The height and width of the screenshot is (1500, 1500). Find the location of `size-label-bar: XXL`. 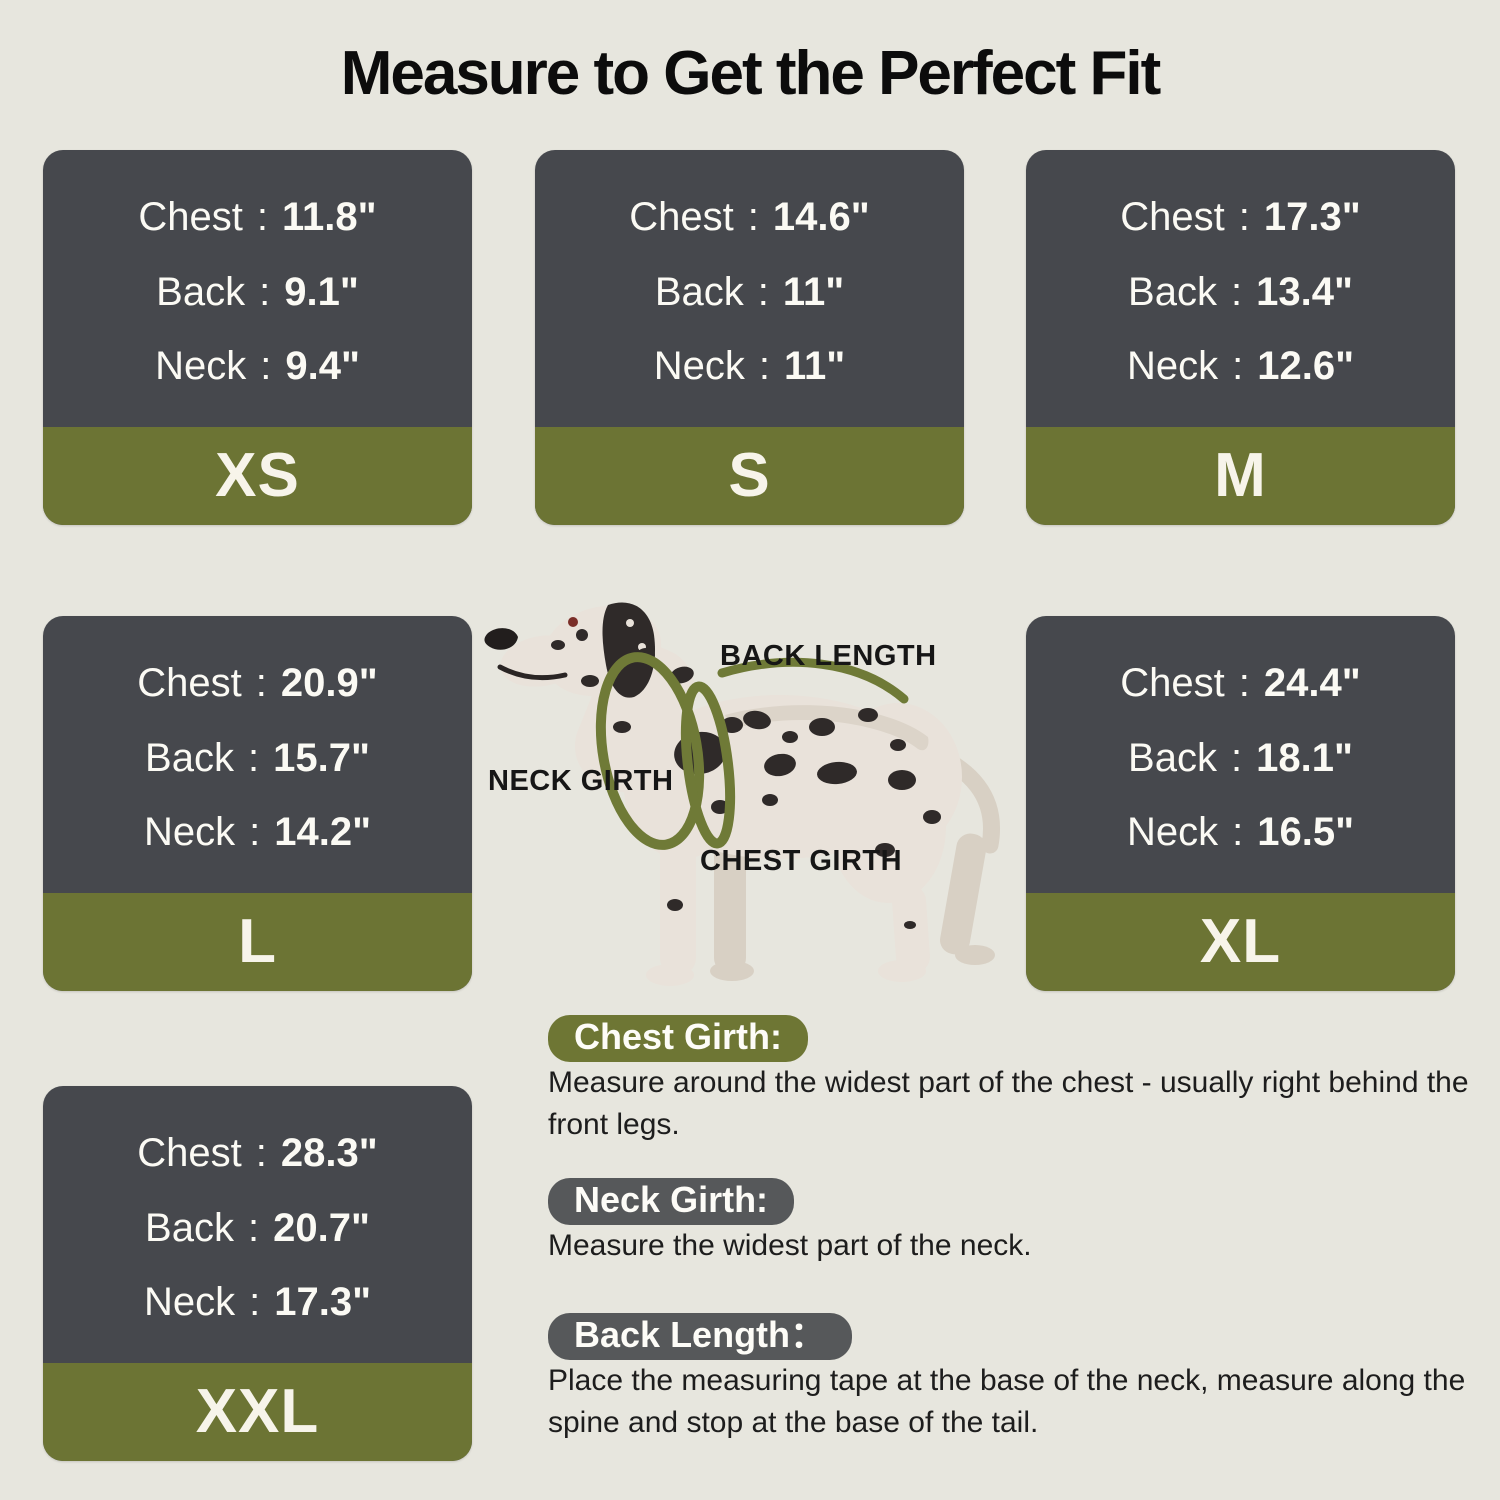

size-label-bar: XXL is located at coordinates (257, 1412).